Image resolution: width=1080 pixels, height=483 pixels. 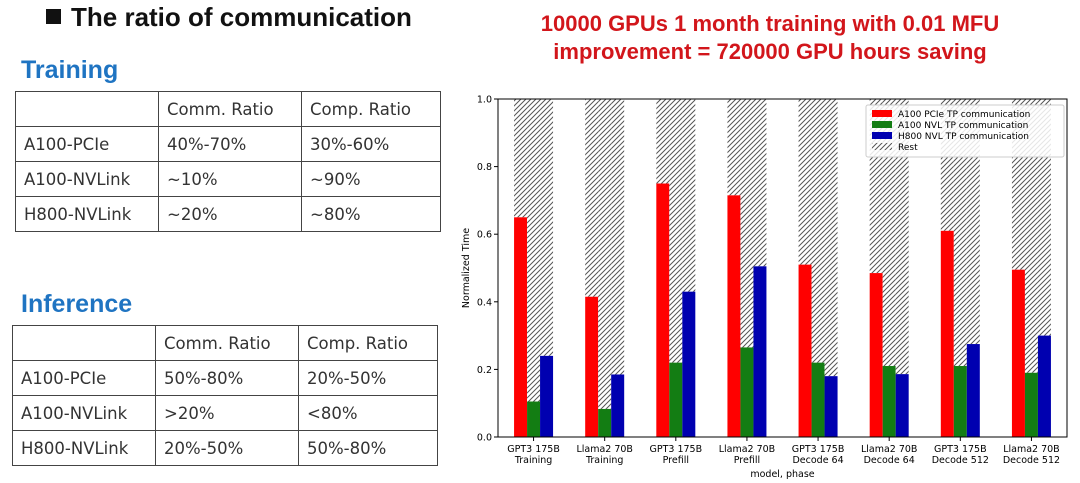 What do you see at coordinates (604, 460) in the screenshot?
I see `x-tick-label: Training` at bounding box center [604, 460].